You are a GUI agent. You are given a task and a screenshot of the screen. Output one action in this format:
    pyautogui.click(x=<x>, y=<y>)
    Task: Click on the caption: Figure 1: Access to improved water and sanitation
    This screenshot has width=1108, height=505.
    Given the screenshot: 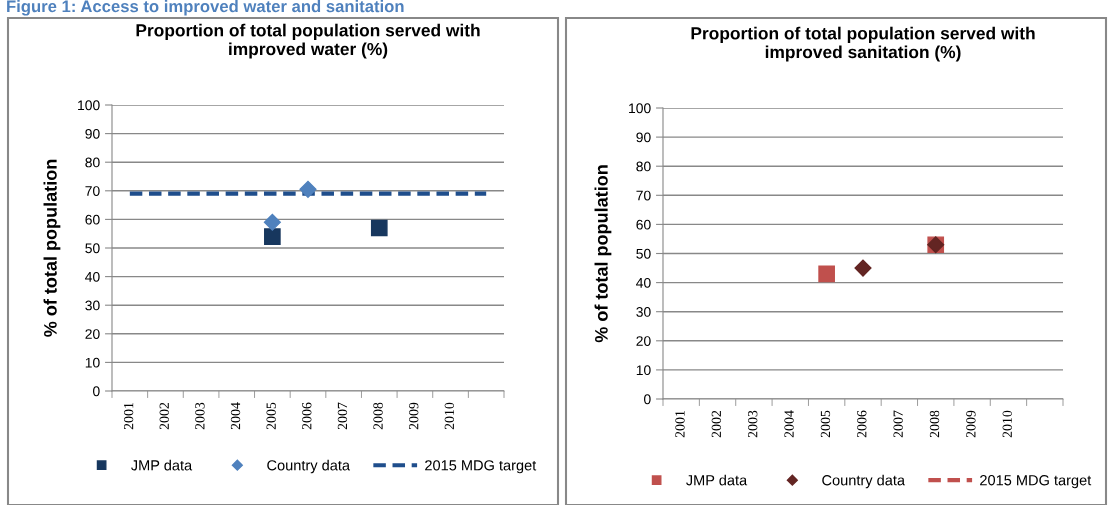 What is the action you would take?
    pyautogui.click(x=205, y=8)
    